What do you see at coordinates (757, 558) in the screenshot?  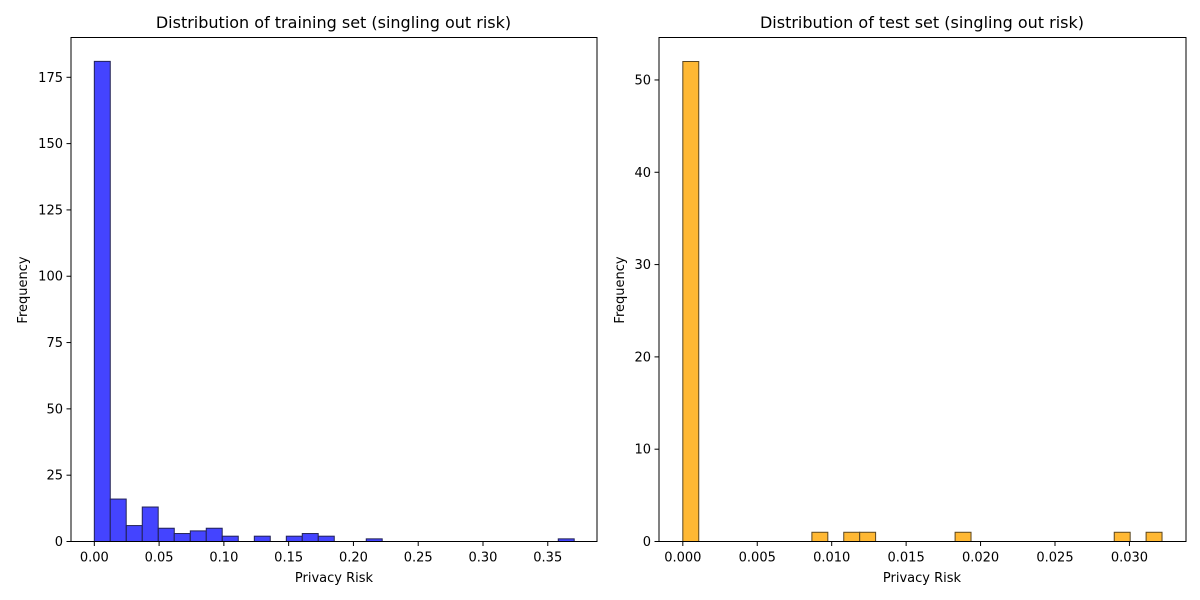 I see `x-tick-label: 0.005` at bounding box center [757, 558].